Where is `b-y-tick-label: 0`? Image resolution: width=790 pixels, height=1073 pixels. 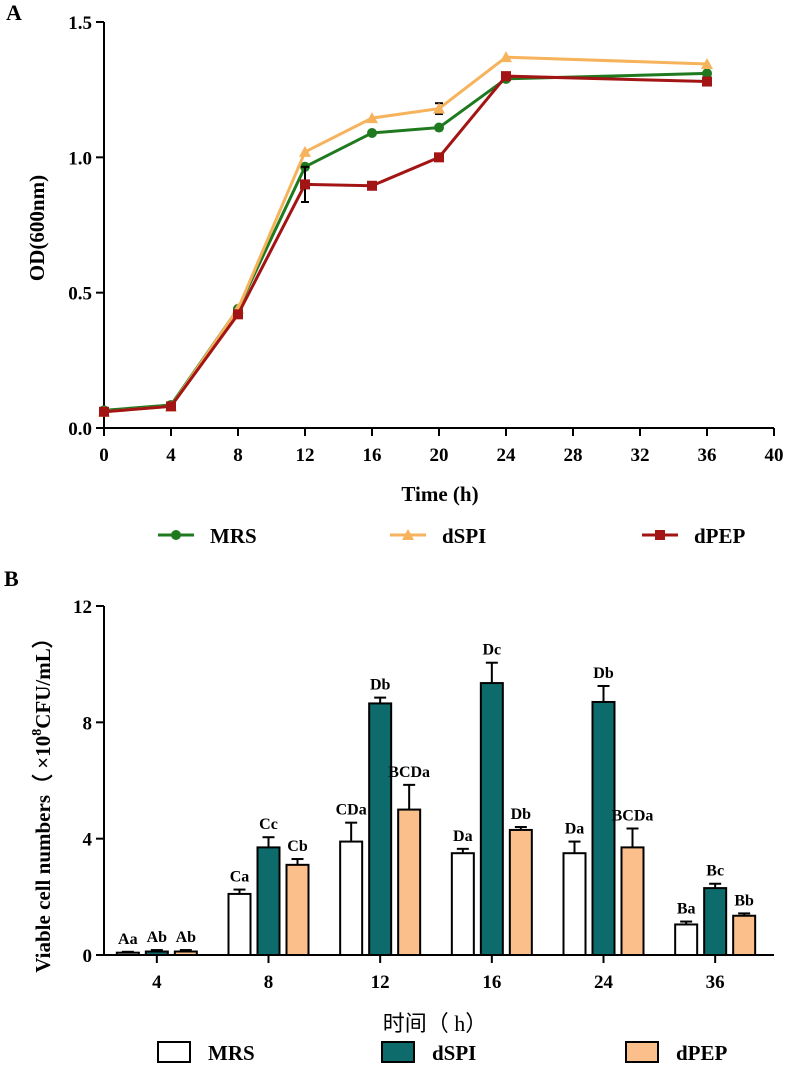
b-y-tick-label: 0 is located at coordinates (88, 956).